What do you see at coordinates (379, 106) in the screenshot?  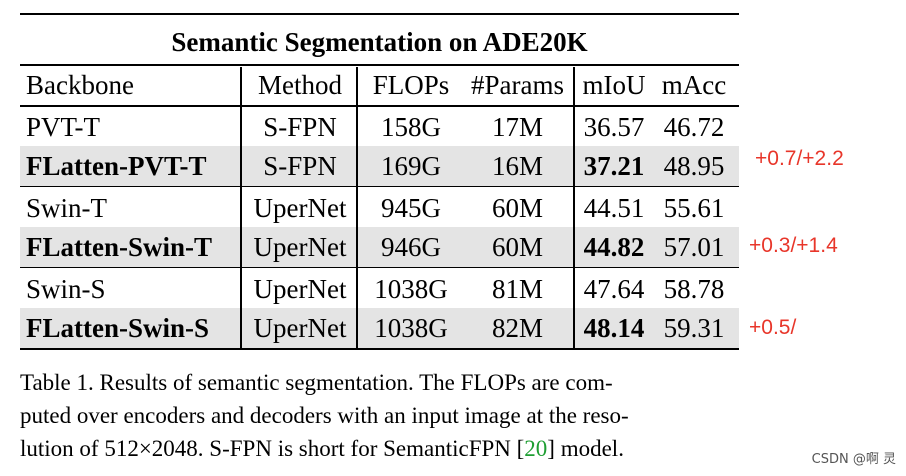 I see `header-rule` at bounding box center [379, 106].